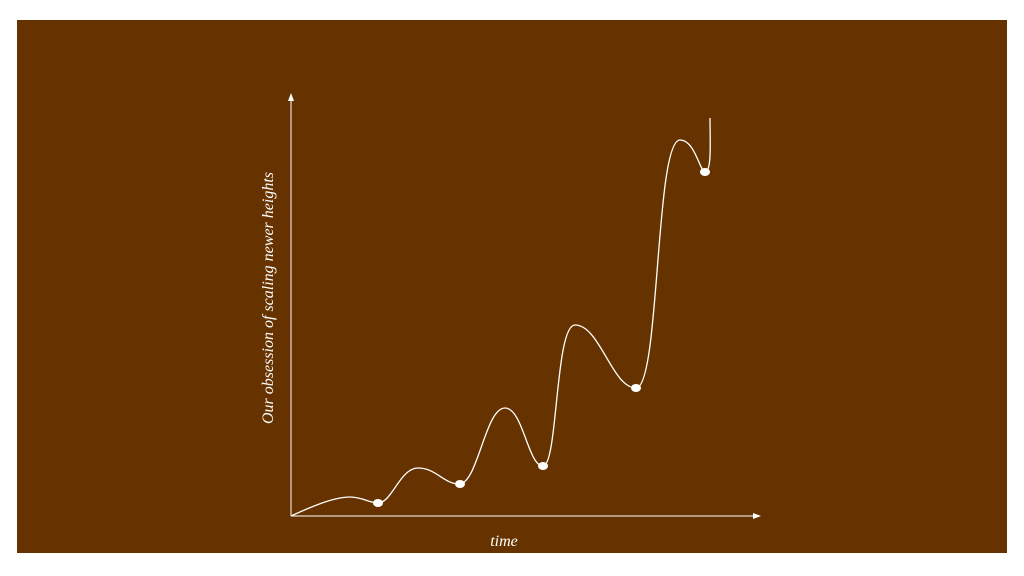 The height and width of the screenshot is (576, 1024). I want to click on y-axis-arrow, so click(291, 97).